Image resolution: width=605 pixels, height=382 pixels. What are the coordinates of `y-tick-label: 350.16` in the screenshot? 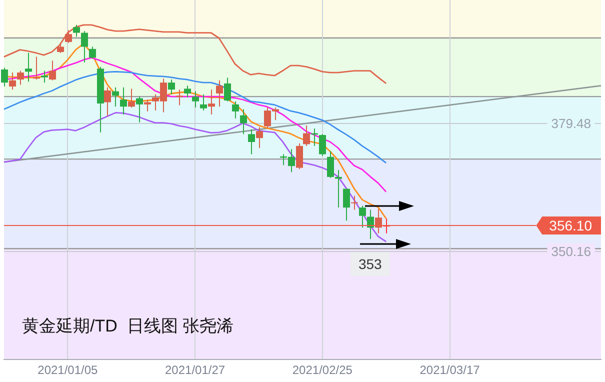 It's located at (571, 251).